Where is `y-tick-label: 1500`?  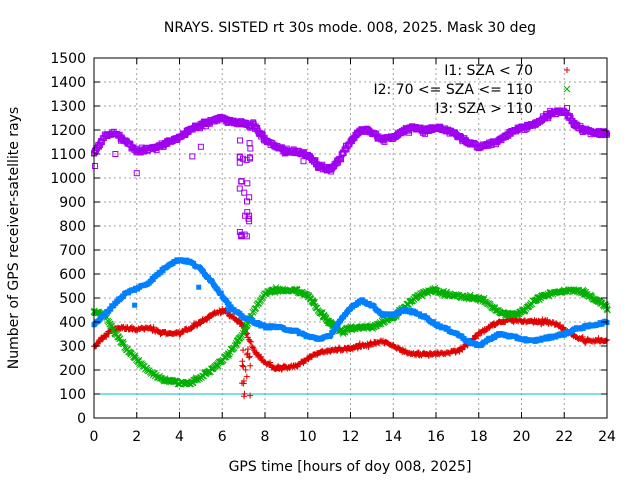 y-tick-label: 1500 is located at coordinates (68, 59).